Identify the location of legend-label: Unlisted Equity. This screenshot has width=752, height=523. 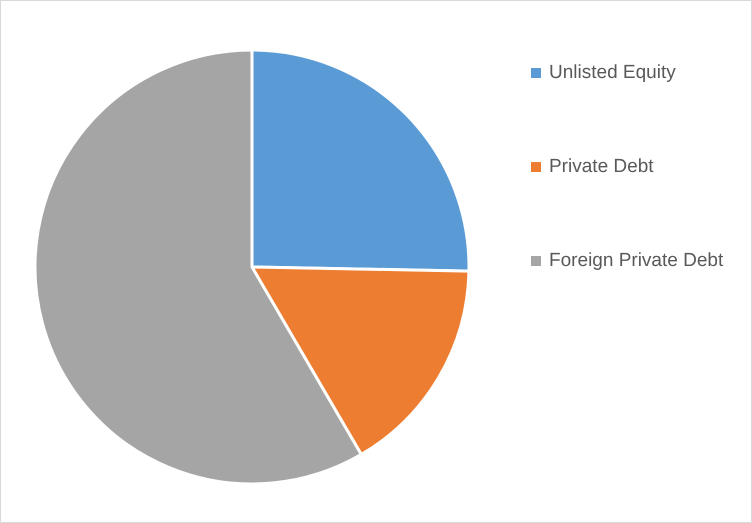
(612, 73).